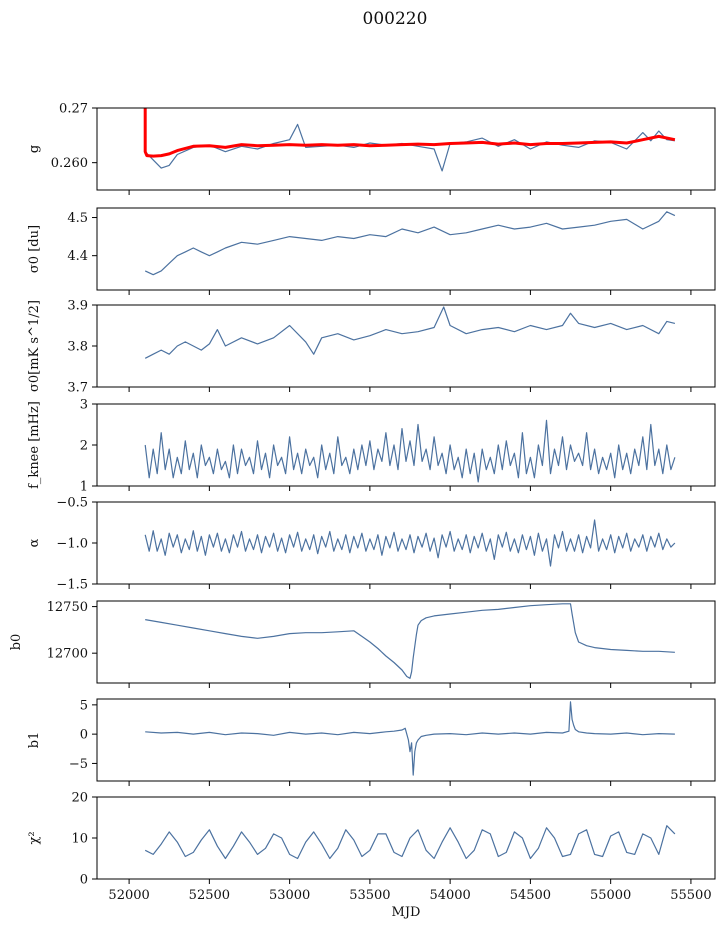  Describe the element at coordinates (79, 839) in the screenshot. I see `chi2-ytick-label: 10` at that location.